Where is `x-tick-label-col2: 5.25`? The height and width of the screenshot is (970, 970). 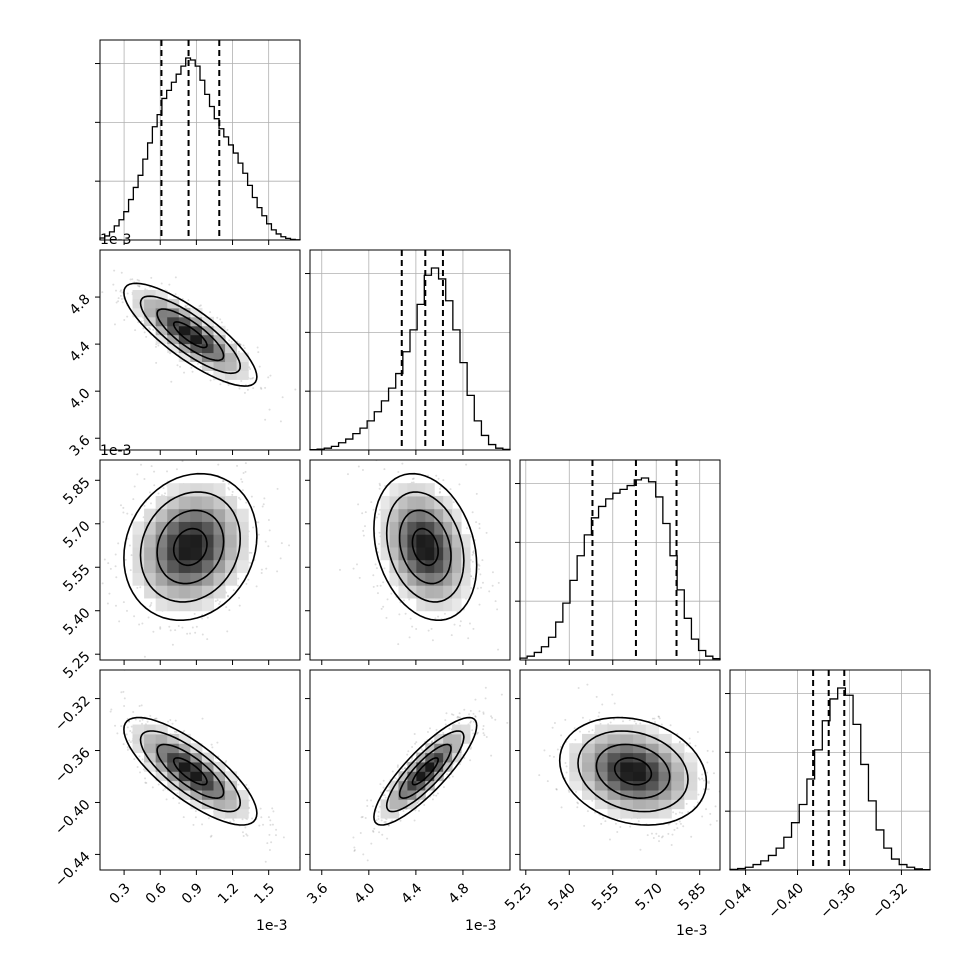
x-tick-label-col2: 5.25 is located at coordinates (518, 896).